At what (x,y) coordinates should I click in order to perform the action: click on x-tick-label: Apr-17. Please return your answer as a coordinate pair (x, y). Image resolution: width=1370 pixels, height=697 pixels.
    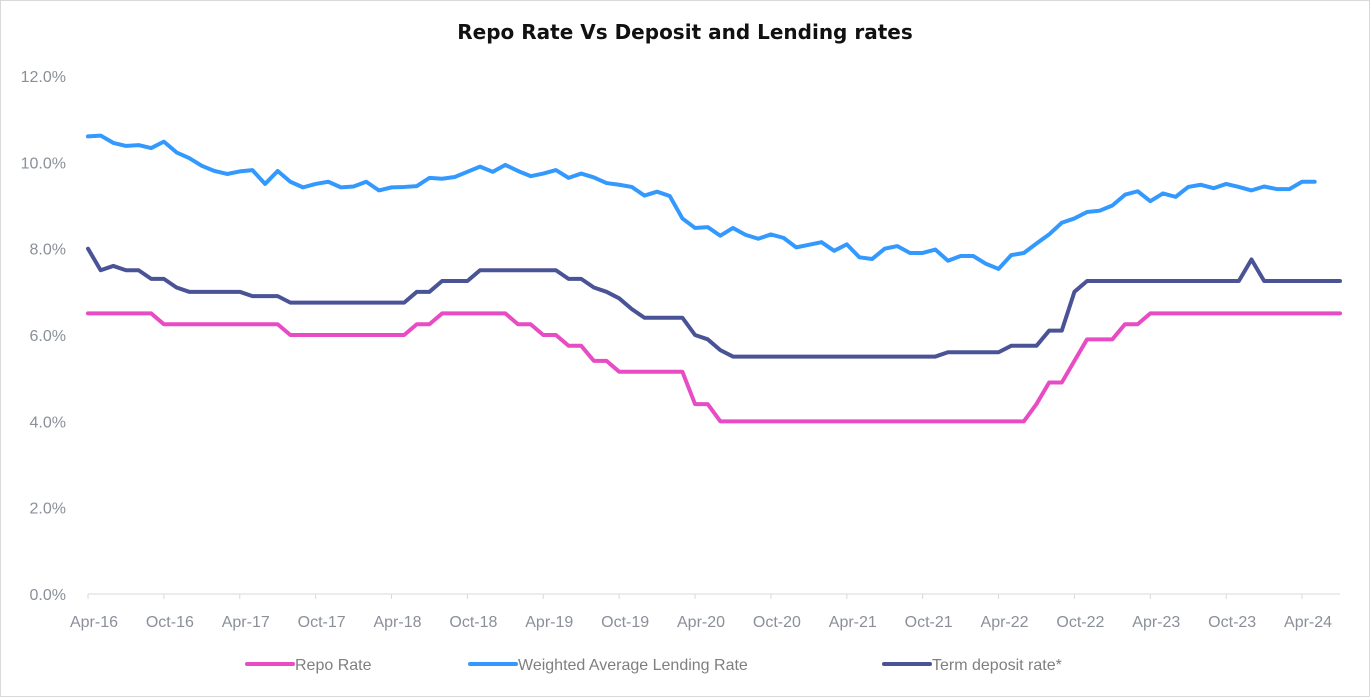
    Looking at the image, I should click on (246, 622).